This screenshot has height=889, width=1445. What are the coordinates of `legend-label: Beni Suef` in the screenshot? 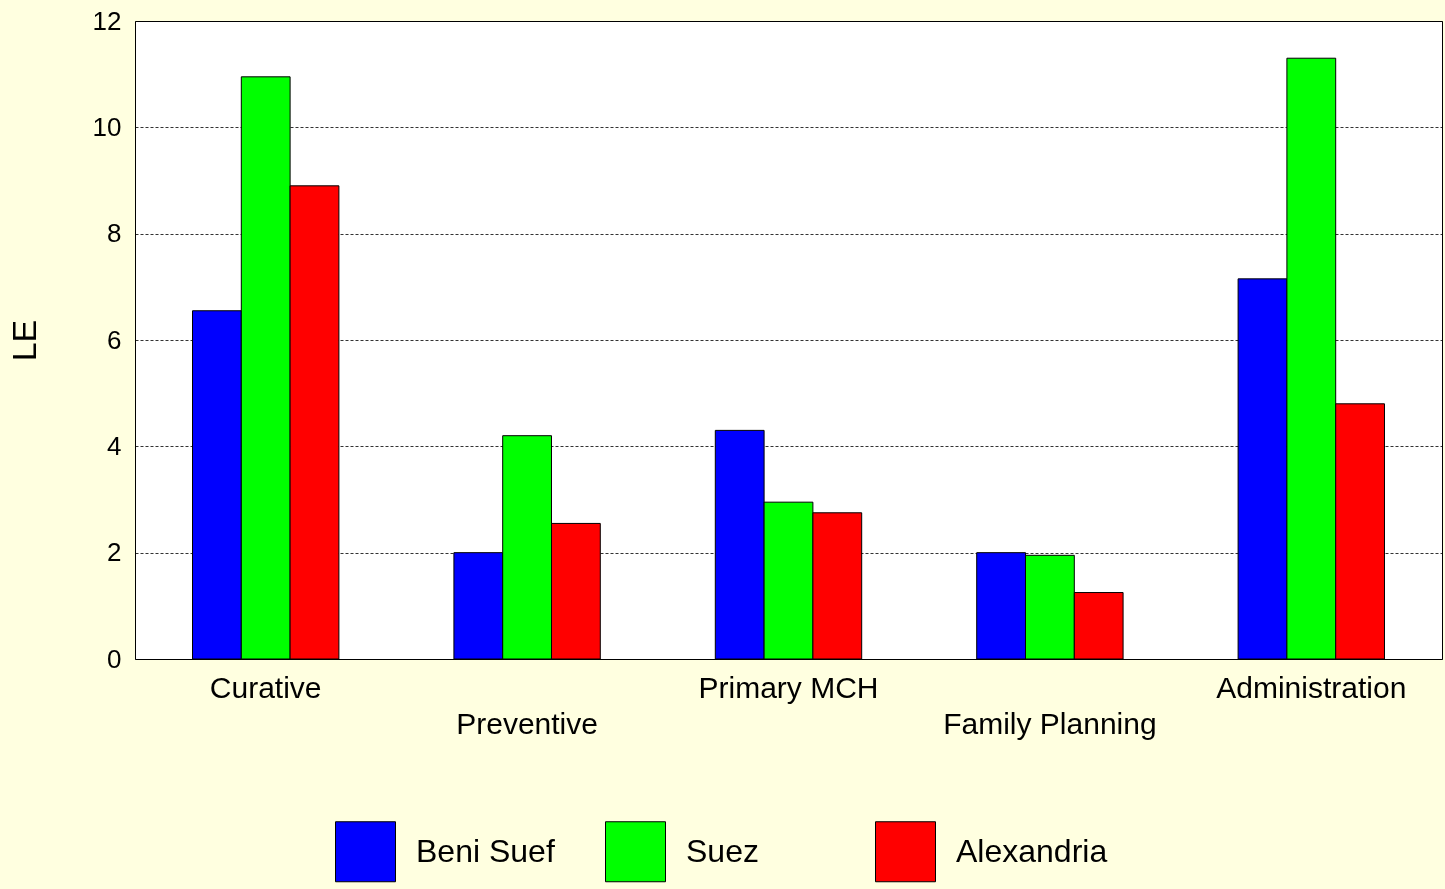 It's located at (485, 850).